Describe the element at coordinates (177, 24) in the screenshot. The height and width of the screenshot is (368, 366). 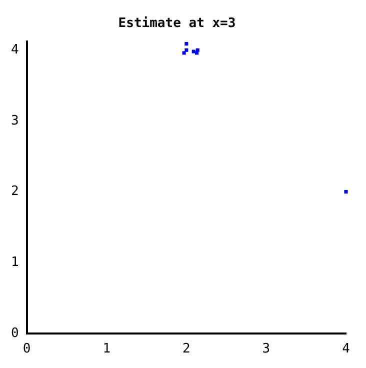
I see `chart-title: Estimate at x=3` at that location.